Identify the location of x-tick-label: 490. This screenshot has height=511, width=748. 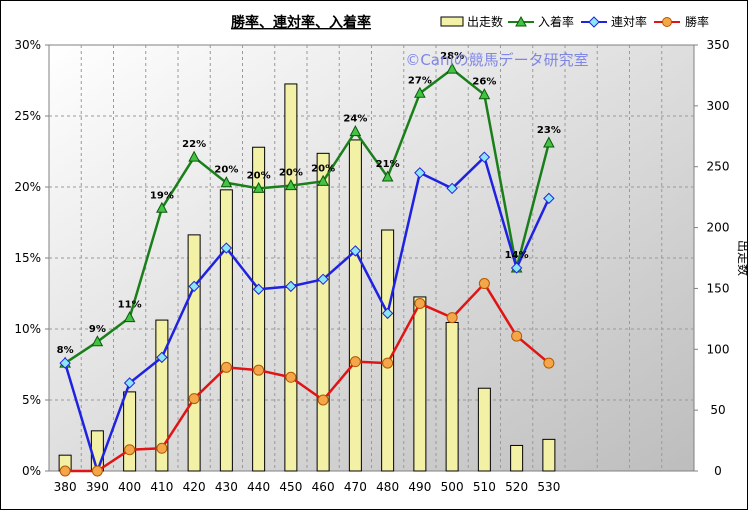
(419, 487).